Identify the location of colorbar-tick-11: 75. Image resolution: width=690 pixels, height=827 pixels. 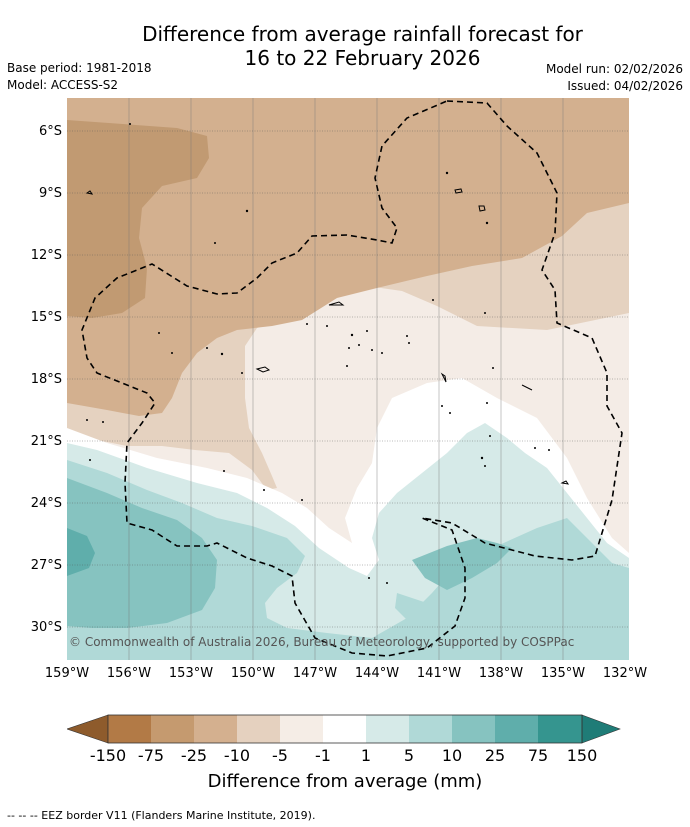
(538, 755).